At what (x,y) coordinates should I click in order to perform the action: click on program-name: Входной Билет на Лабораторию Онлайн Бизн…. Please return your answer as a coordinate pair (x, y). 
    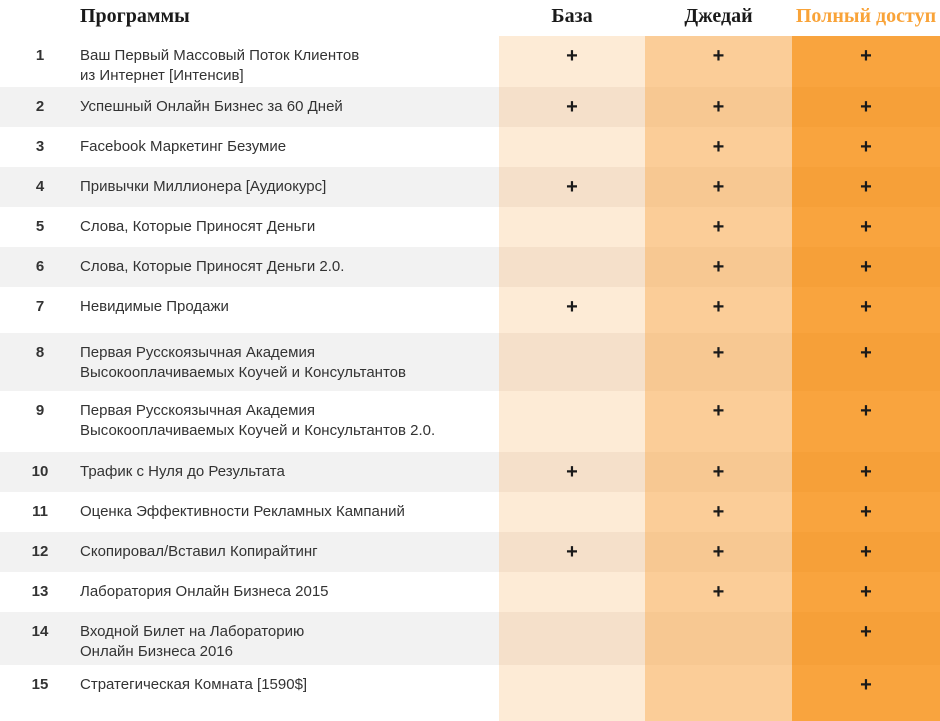
    Looking at the image, I should click on (289, 638).